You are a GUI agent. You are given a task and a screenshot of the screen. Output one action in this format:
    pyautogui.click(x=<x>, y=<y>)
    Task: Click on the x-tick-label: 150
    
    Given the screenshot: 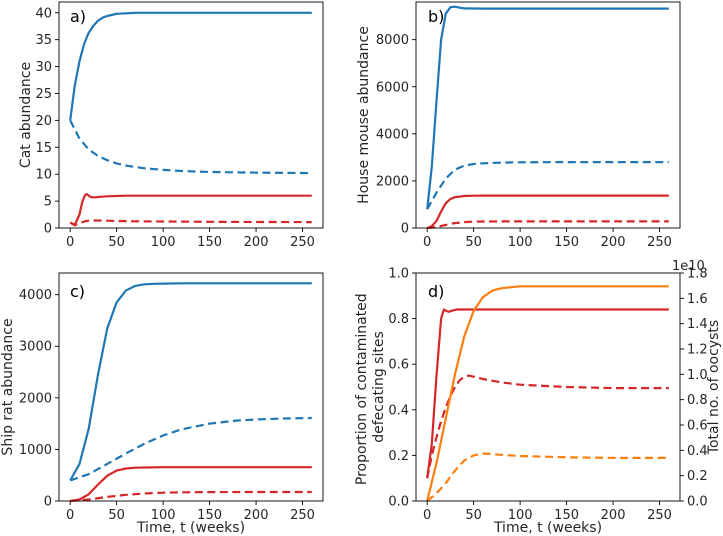 What is the action you would take?
    pyautogui.click(x=209, y=515)
    